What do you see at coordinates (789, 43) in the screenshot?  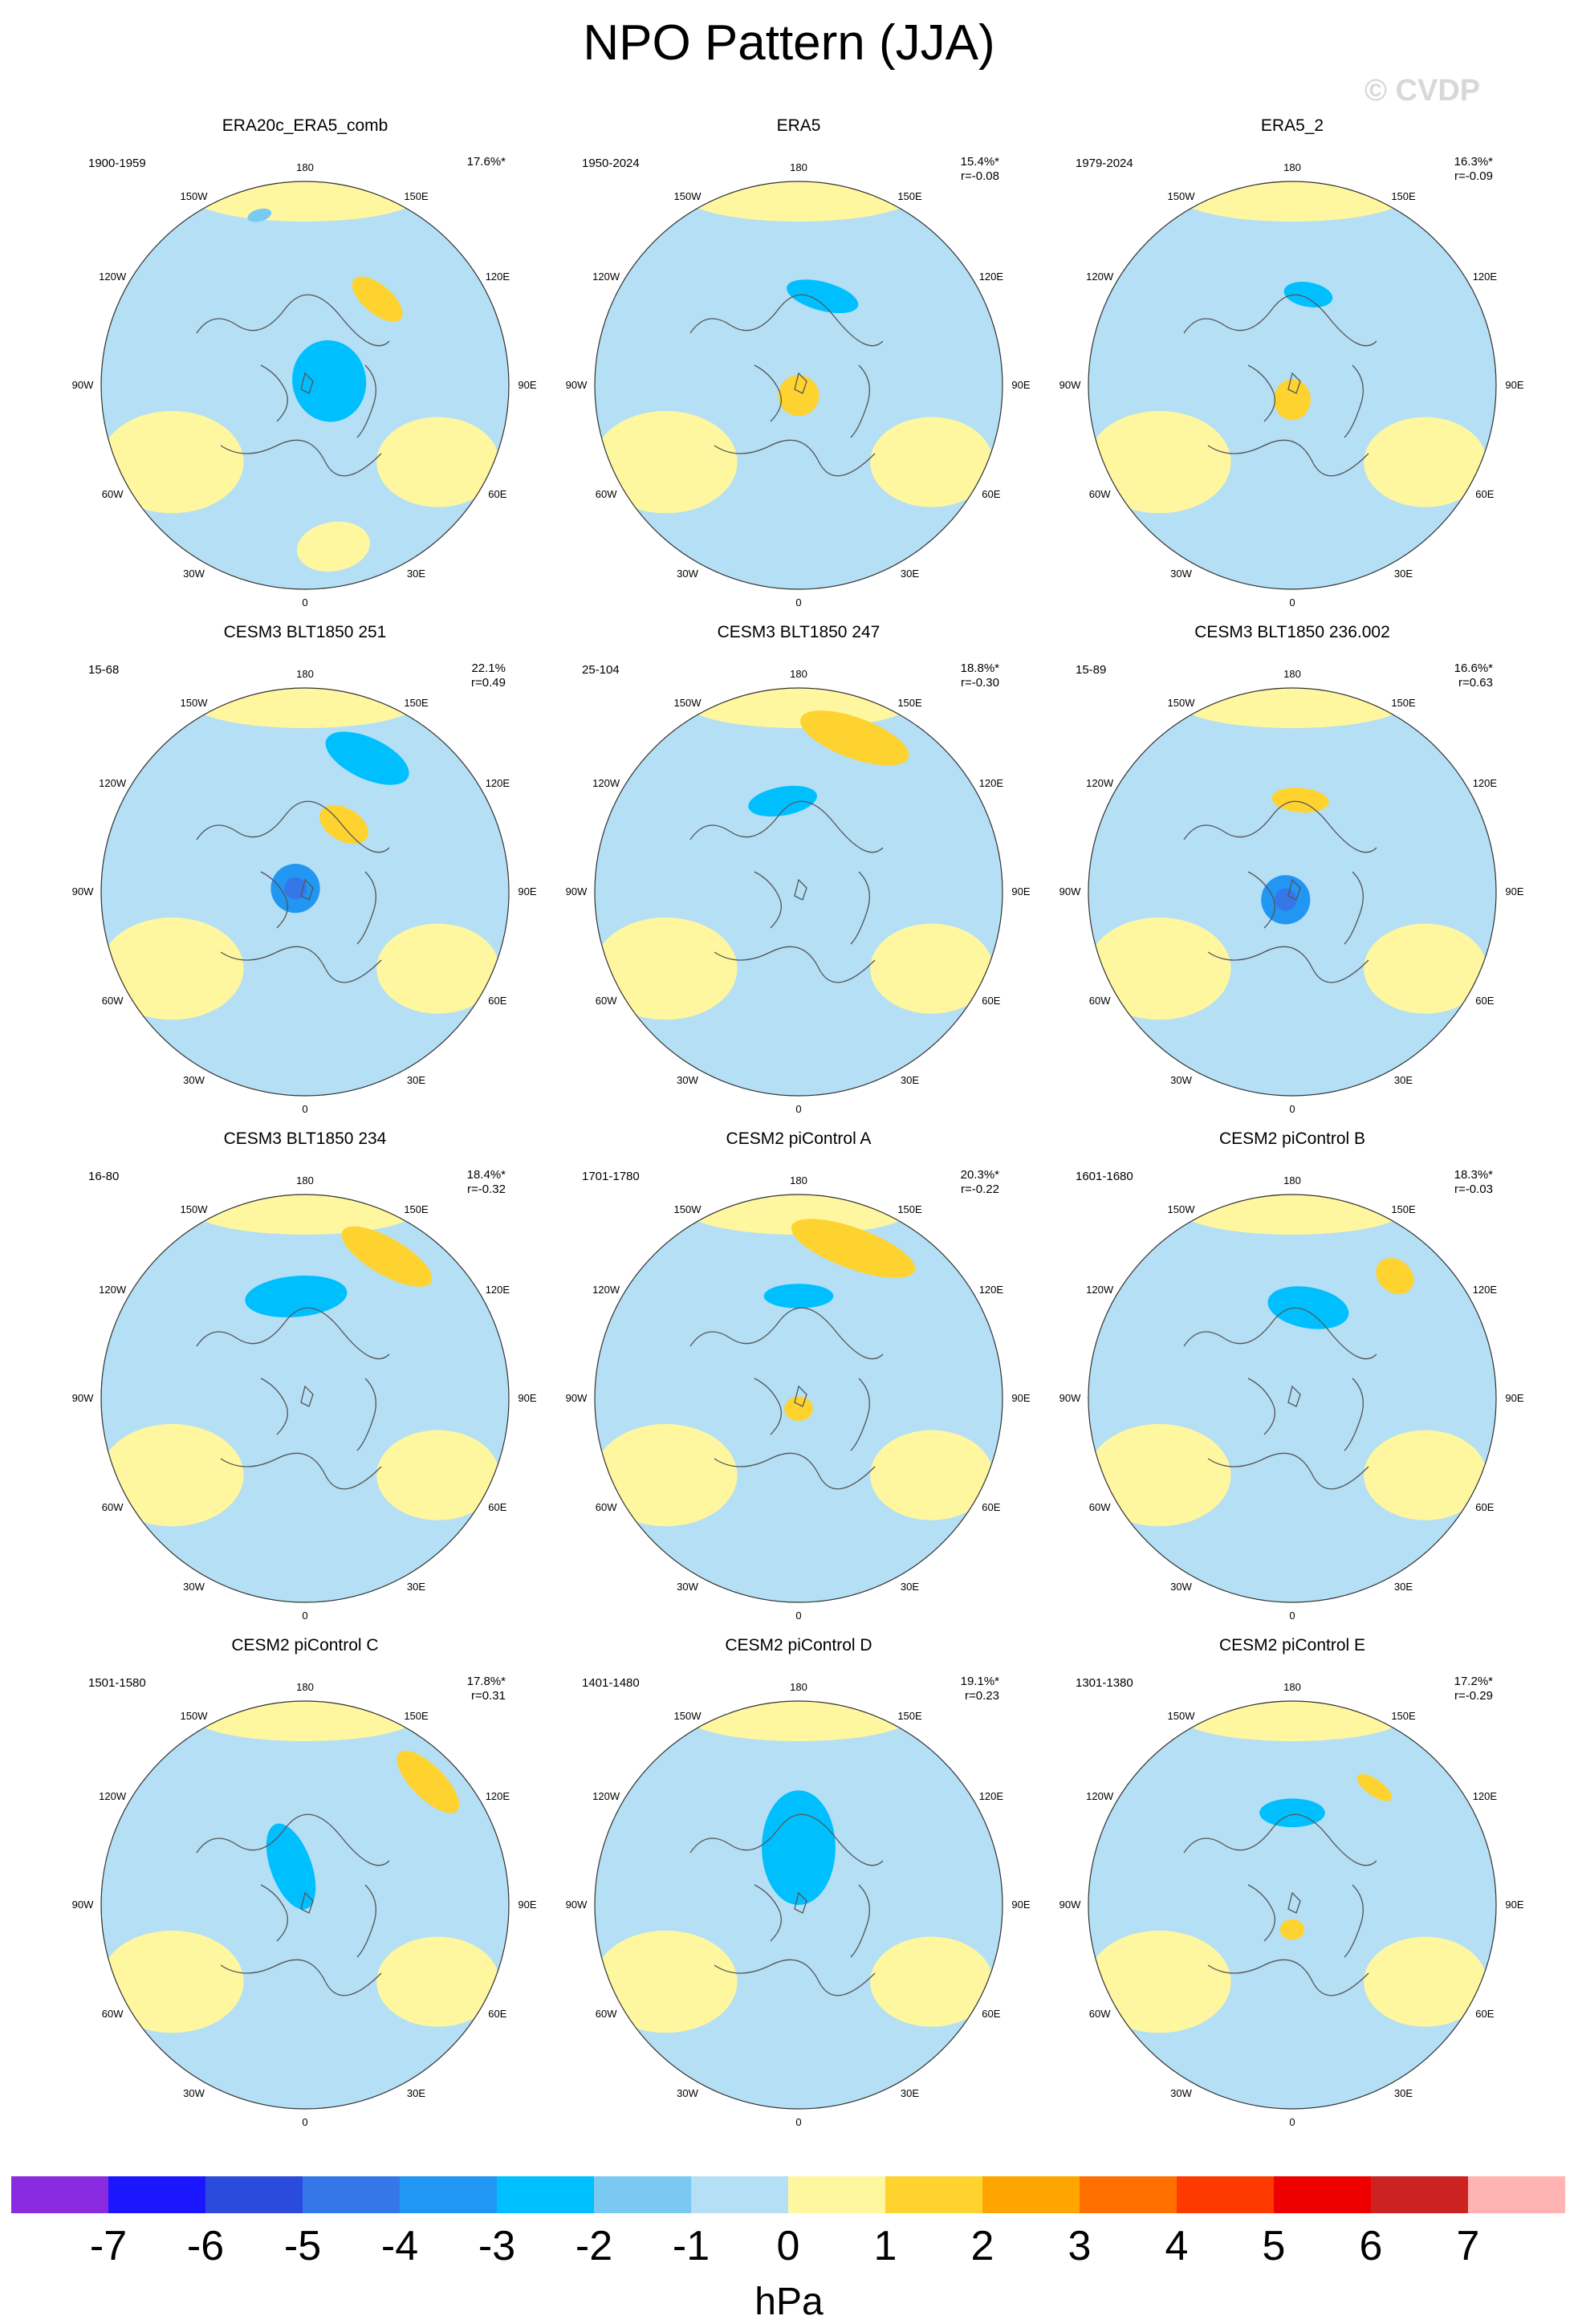 I see `figure-title: NPO Pattern (JJA)` at bounding box center [789, 43].